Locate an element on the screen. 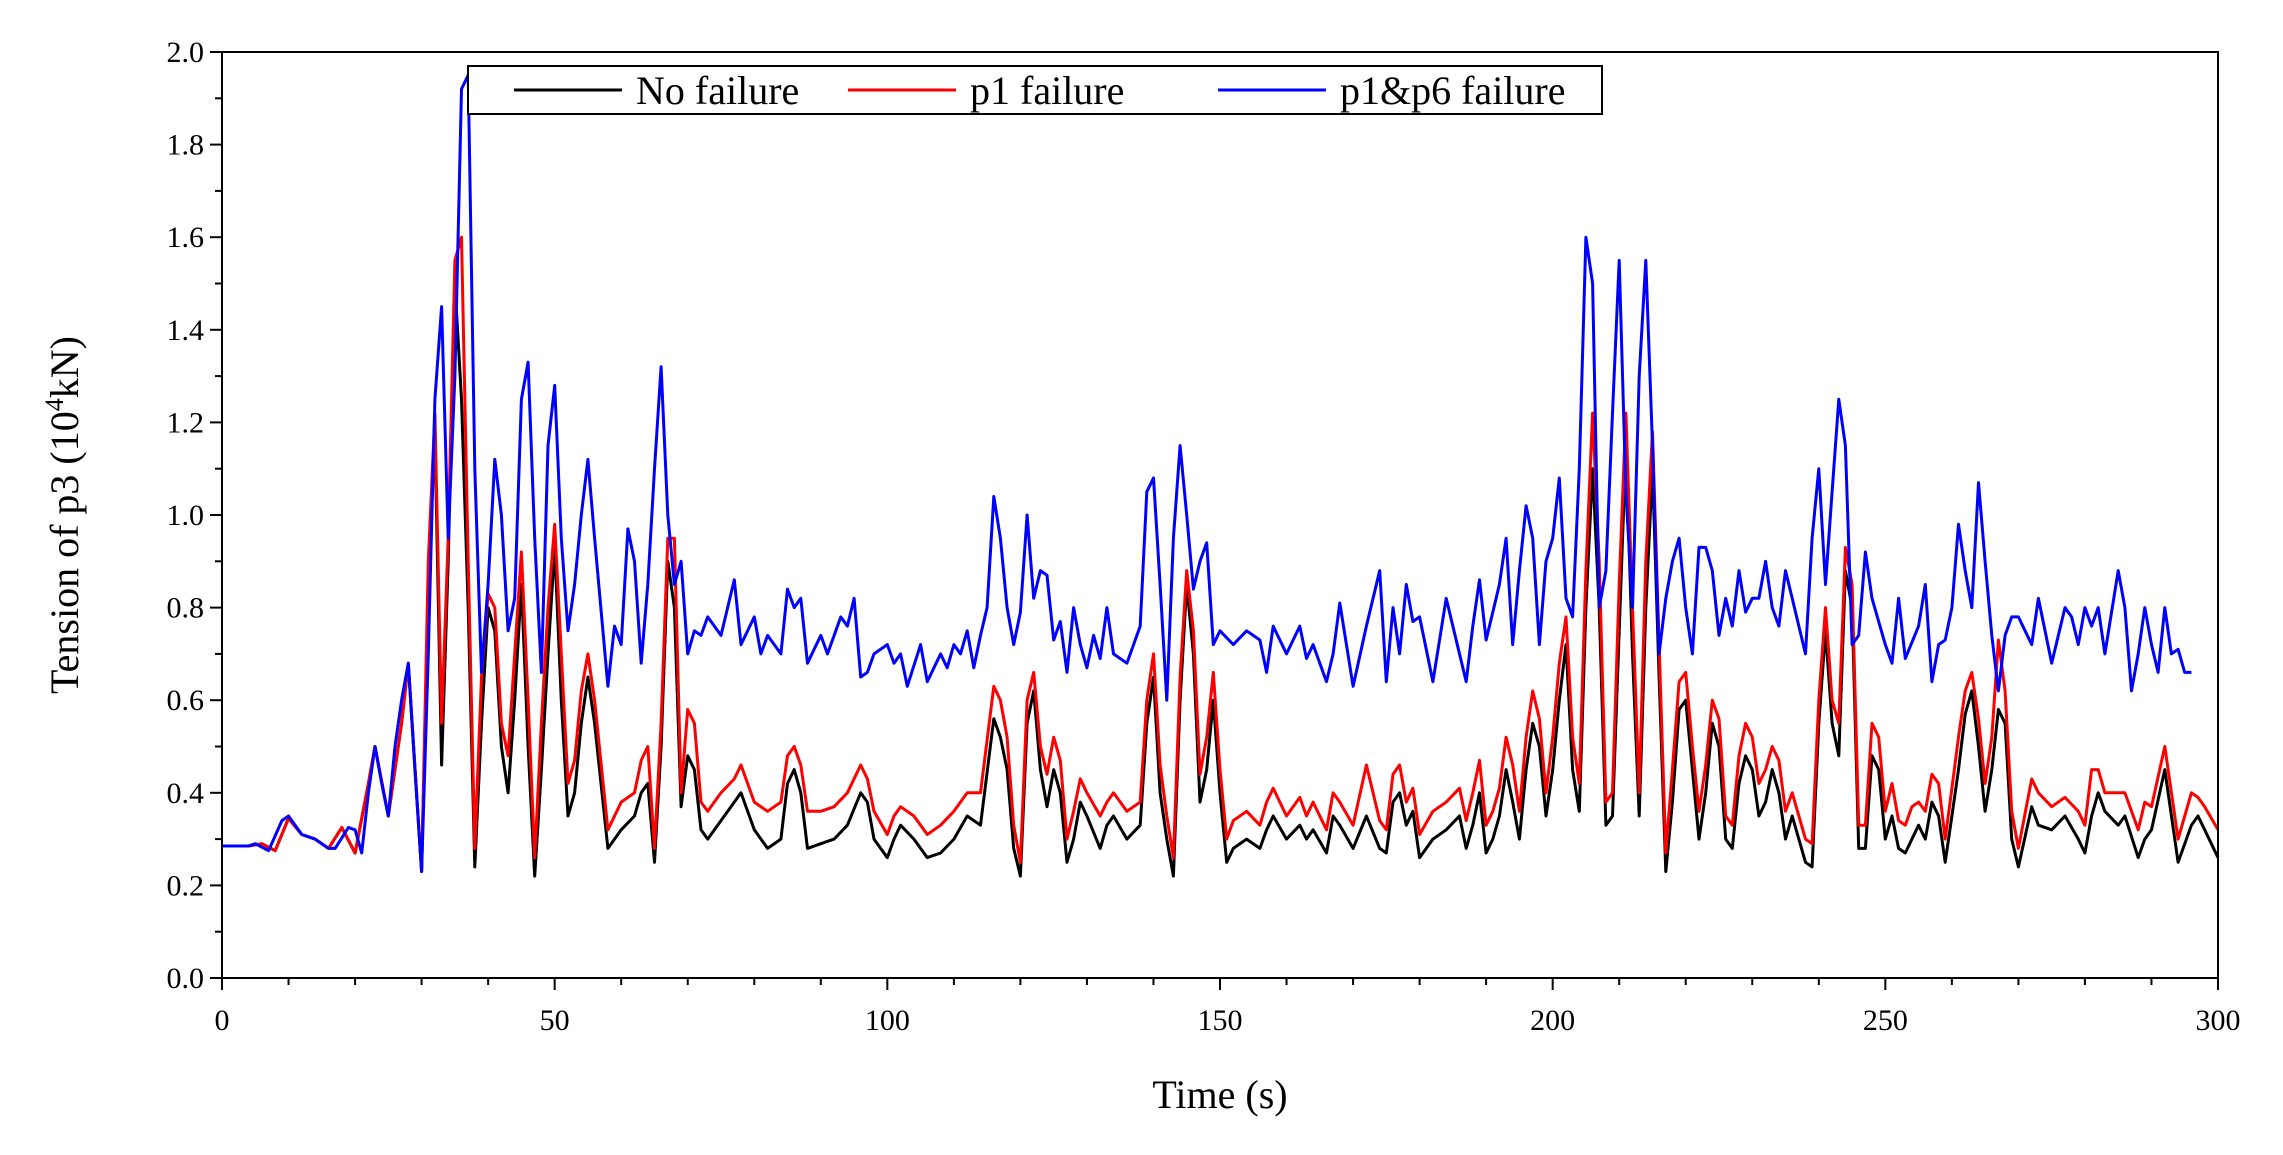 This screenshot has width=2283, height=1155. y-axis-title-suffix: kN) is located at coordinates (64, 367).